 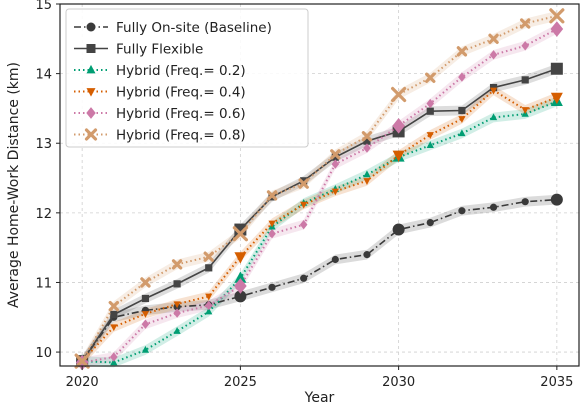 What do you see at coordinates (138, 50) in the screenshot?
I see `legend-item-1: Fully Flexible` at bounding box center [138, 50].